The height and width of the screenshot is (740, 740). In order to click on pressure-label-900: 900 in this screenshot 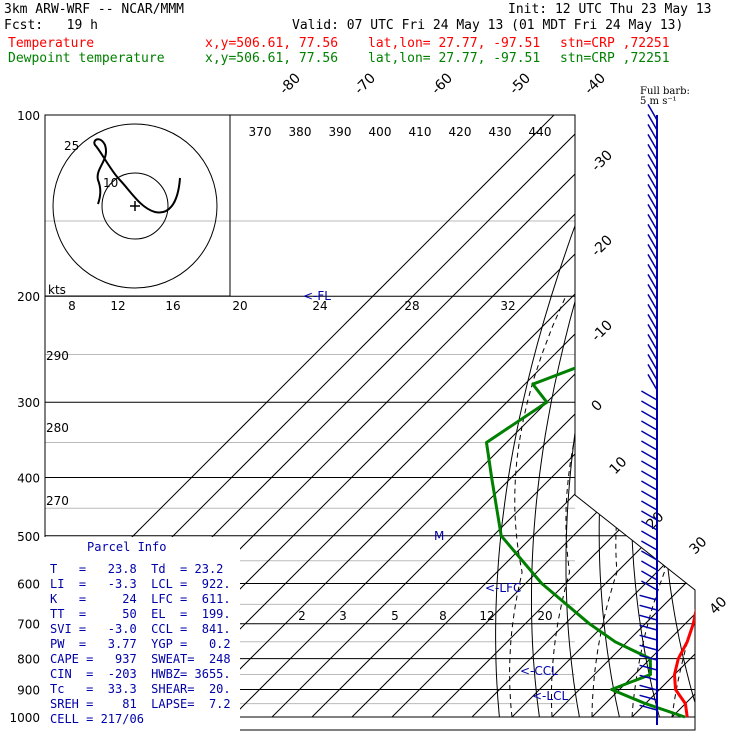, I will do `click(28, 690)`.